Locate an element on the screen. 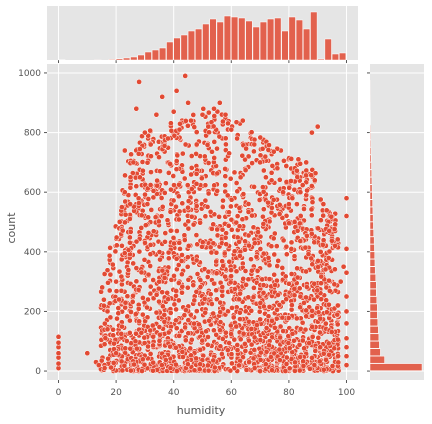 This screenshot has width=432, height=424. x-tick-label: 80 is located at coordinates (289, 393).